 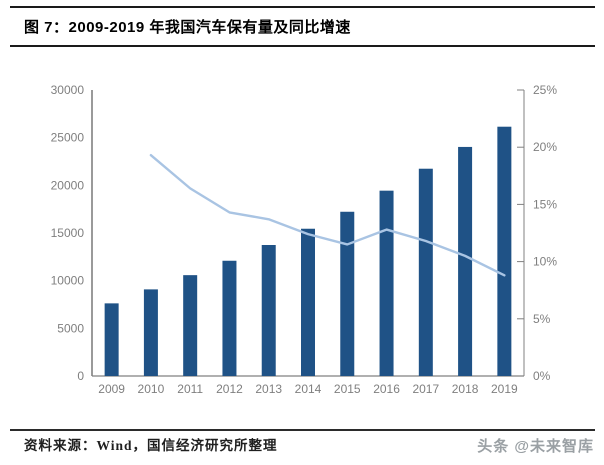 What do you see at coordinates (70, 328) in the screenshot?
I see `left-axis-tick-label: 5000` at bounding box center [70, 328].